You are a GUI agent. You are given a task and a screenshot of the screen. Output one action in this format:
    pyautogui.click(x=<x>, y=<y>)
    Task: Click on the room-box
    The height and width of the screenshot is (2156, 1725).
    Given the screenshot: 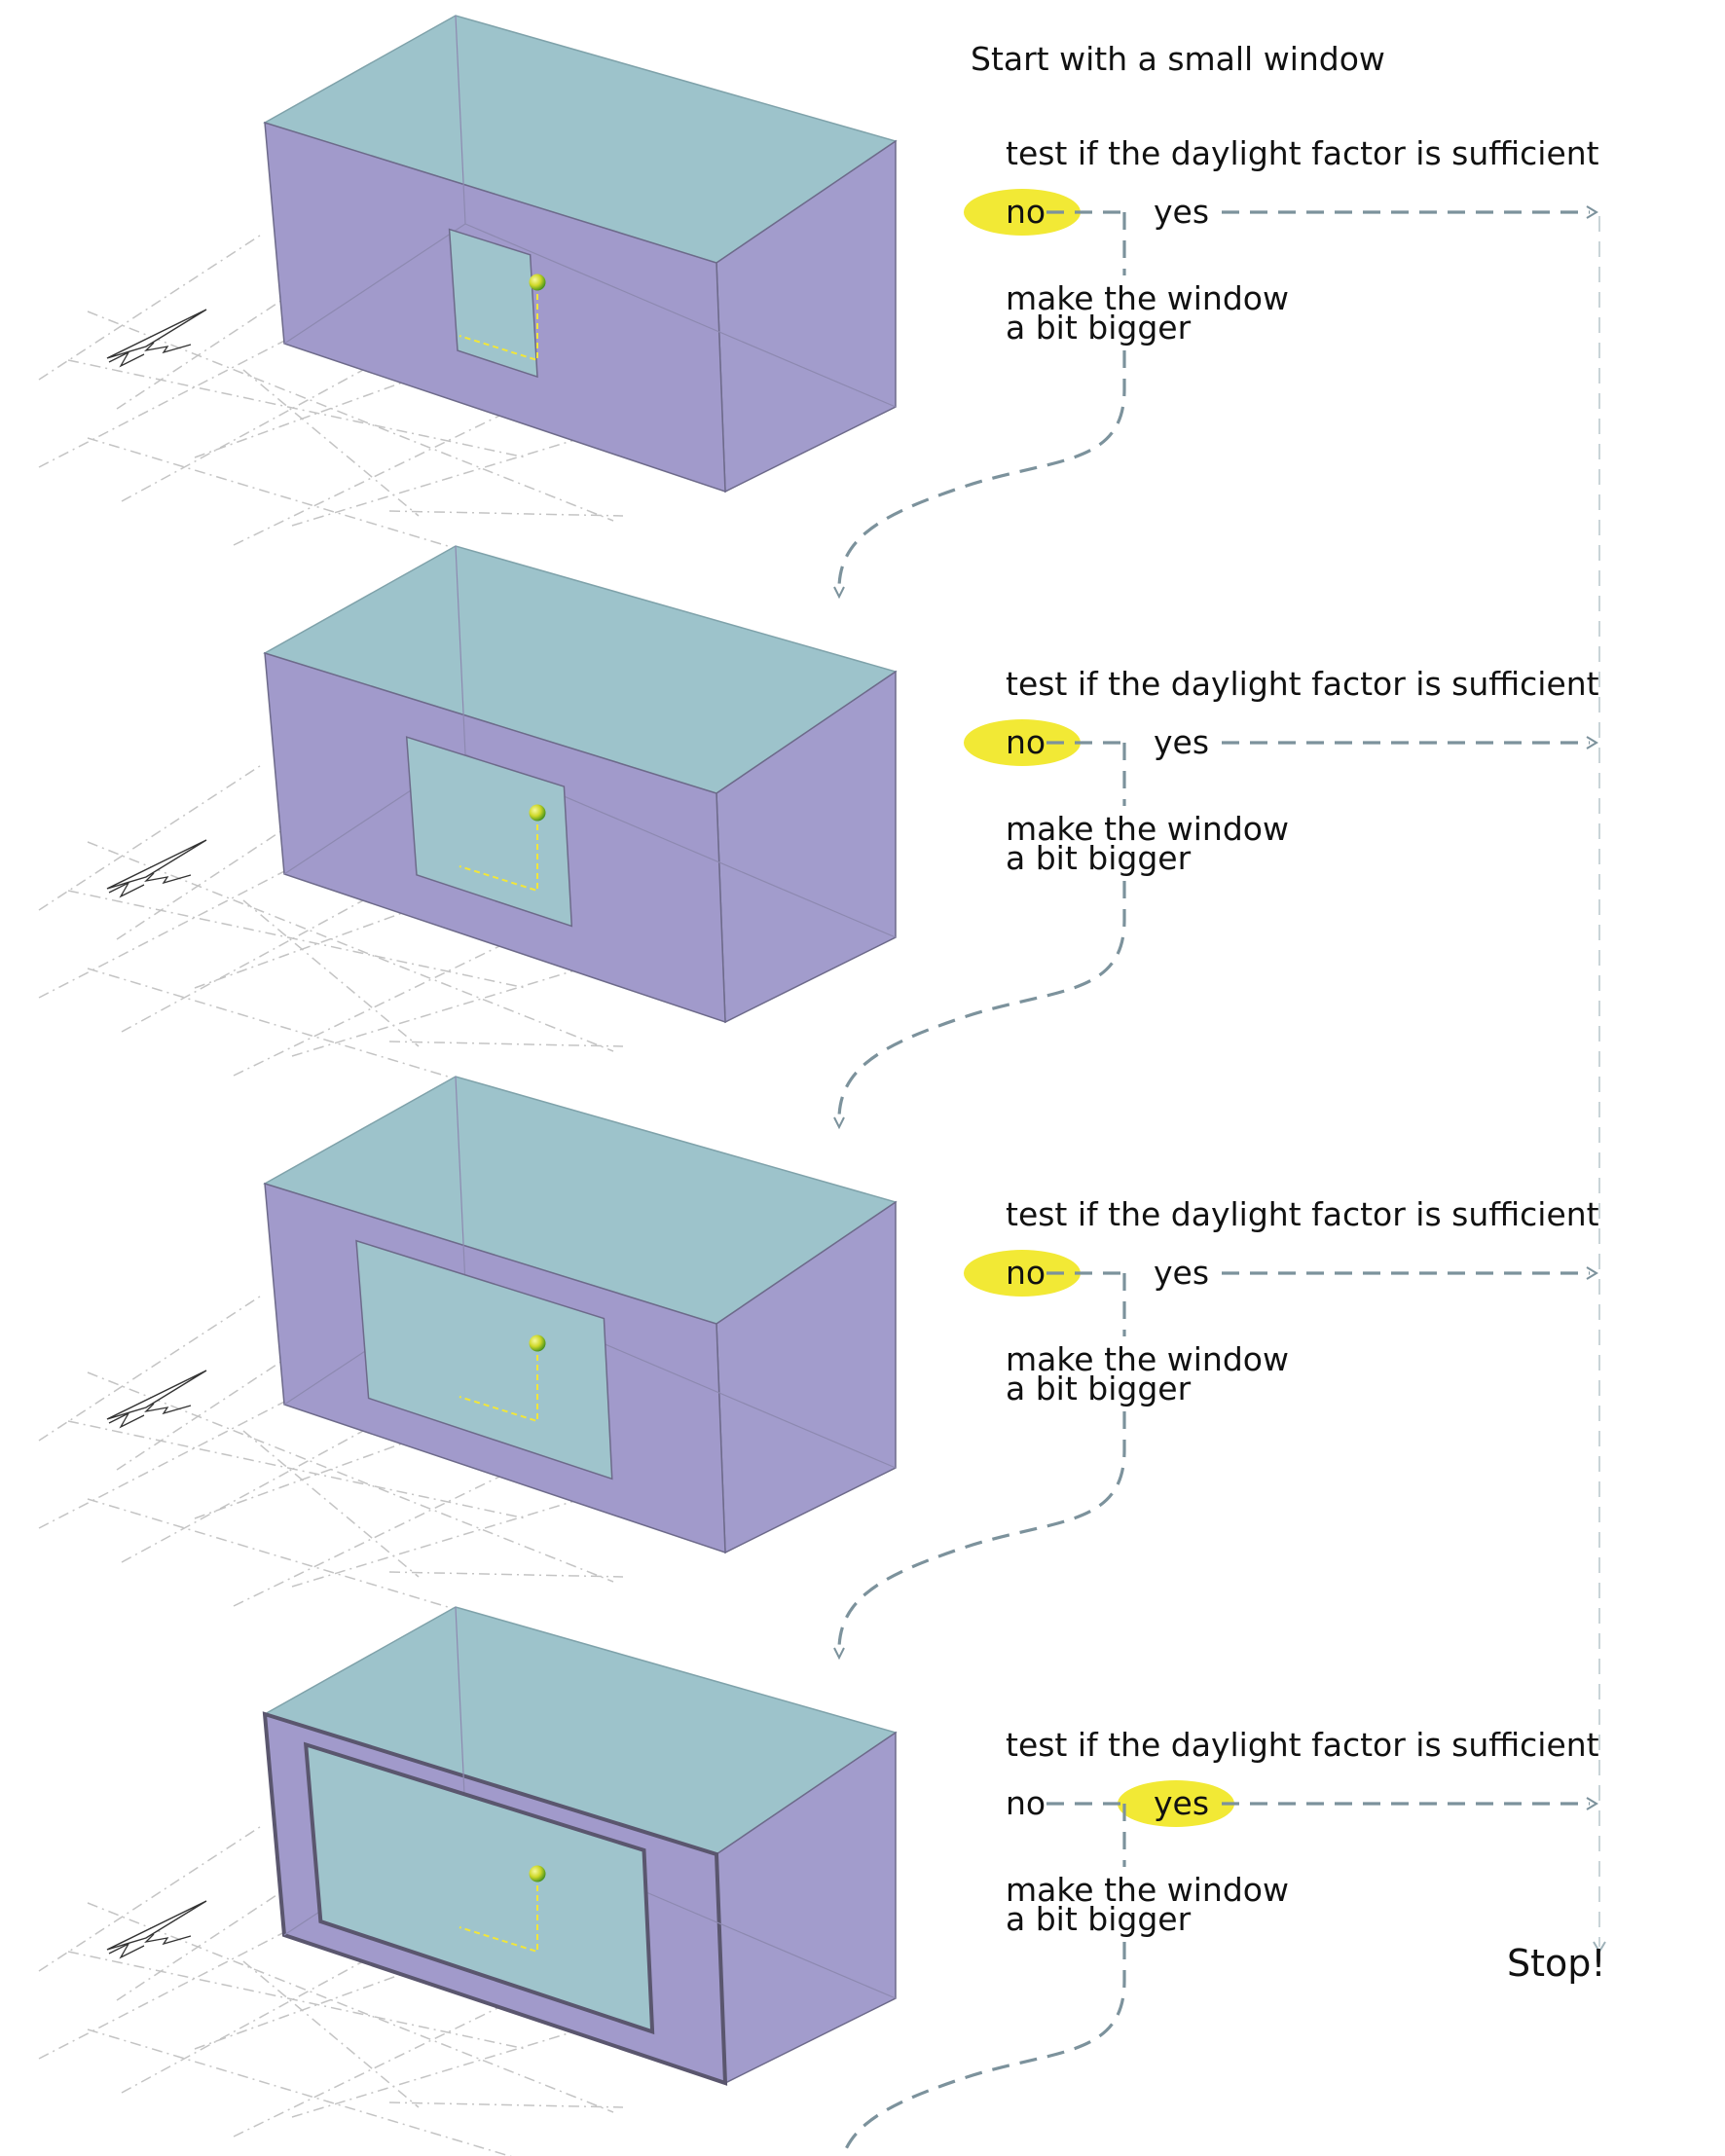 What is the action you would take?
    pyautogui.click(x=581, y=784)
    